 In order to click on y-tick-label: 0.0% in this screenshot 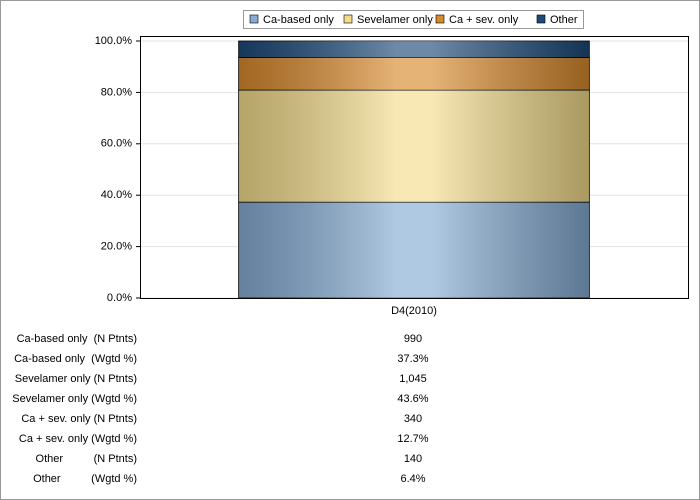, I will do `click(119, 298)`.